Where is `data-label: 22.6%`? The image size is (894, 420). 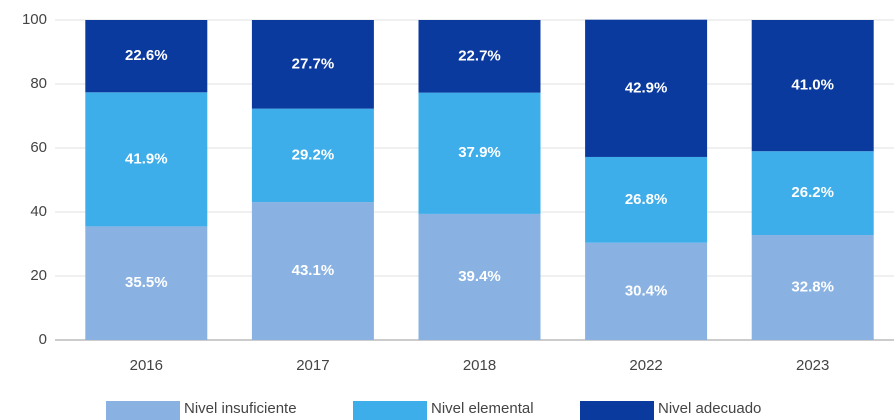
data-label: 22.6% is located at coordinates (146, 55).